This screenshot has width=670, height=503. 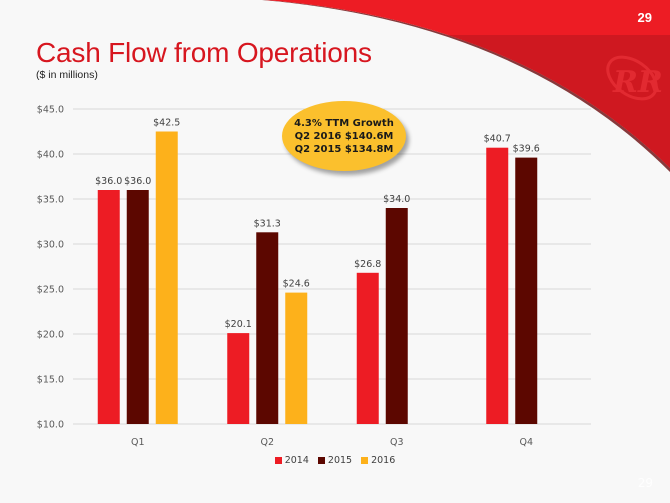 I want to click on legend-item-2016: 2016, so click(x=378, y=460).